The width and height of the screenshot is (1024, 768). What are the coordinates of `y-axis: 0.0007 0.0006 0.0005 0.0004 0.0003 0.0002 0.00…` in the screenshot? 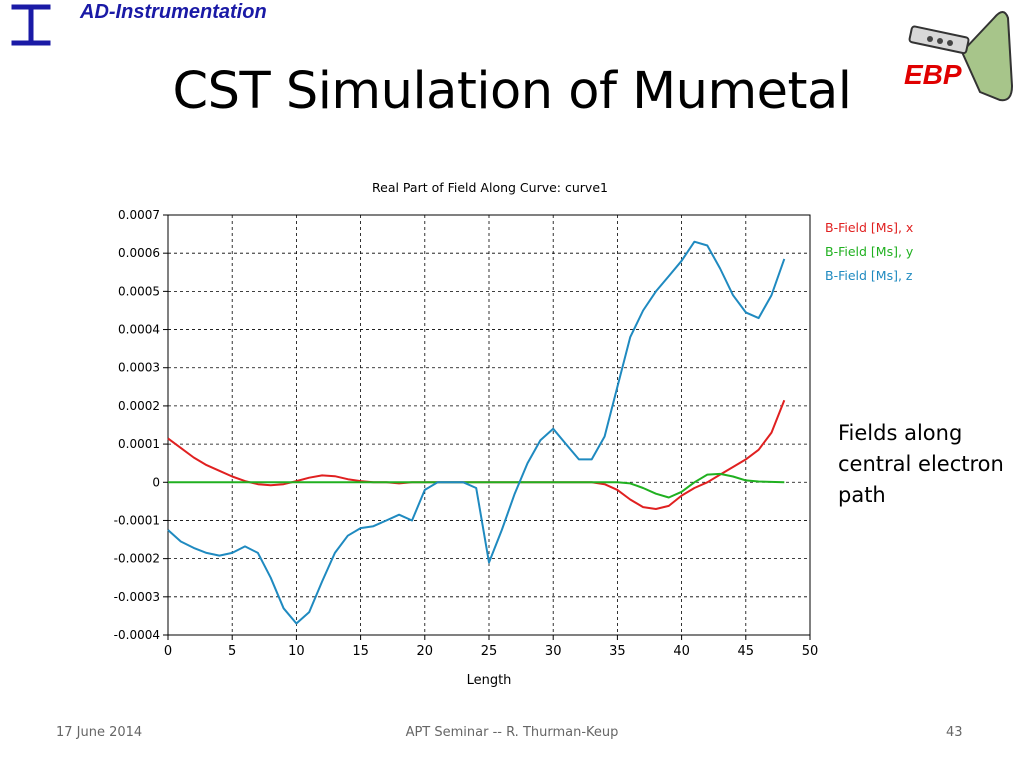 It's located at (141, 425).